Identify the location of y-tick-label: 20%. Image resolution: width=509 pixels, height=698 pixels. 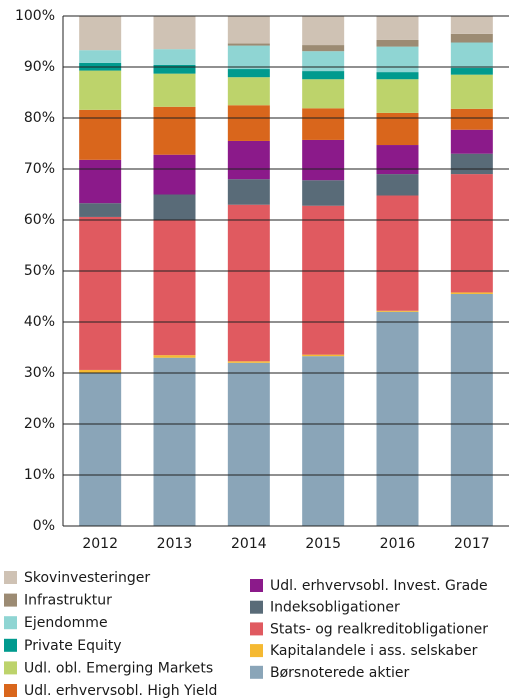
(39, 424).